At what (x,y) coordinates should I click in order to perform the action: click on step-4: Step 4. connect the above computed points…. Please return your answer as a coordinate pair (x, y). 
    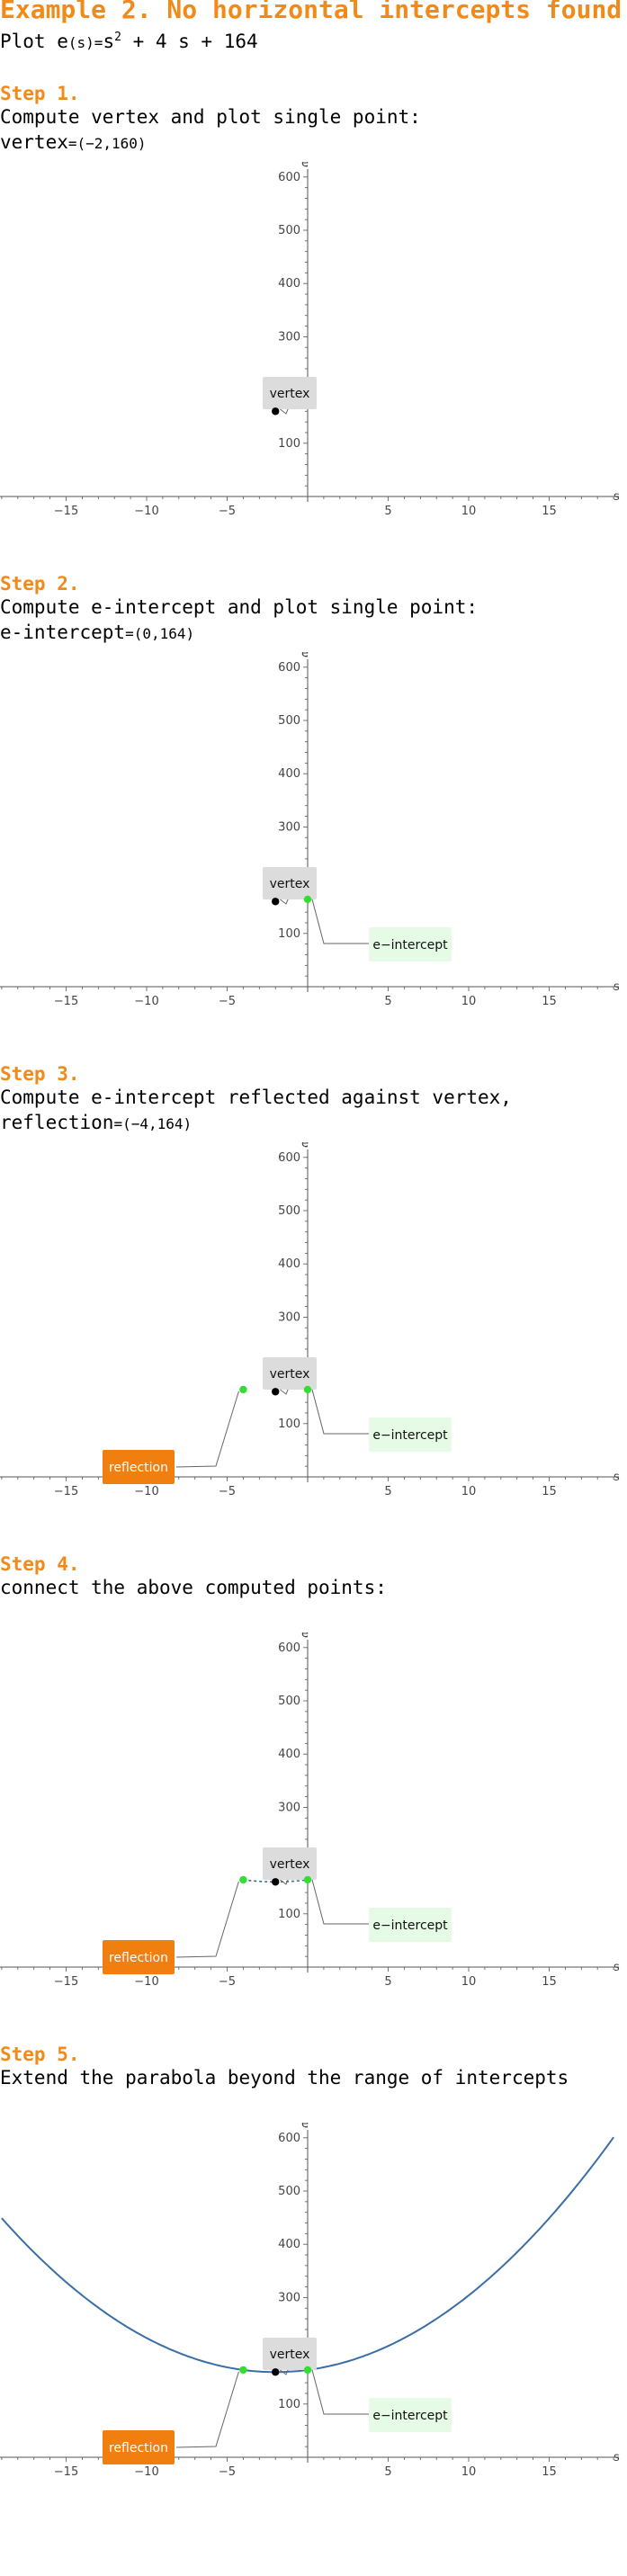
    Looking at the image, I should click on (313, 1576).